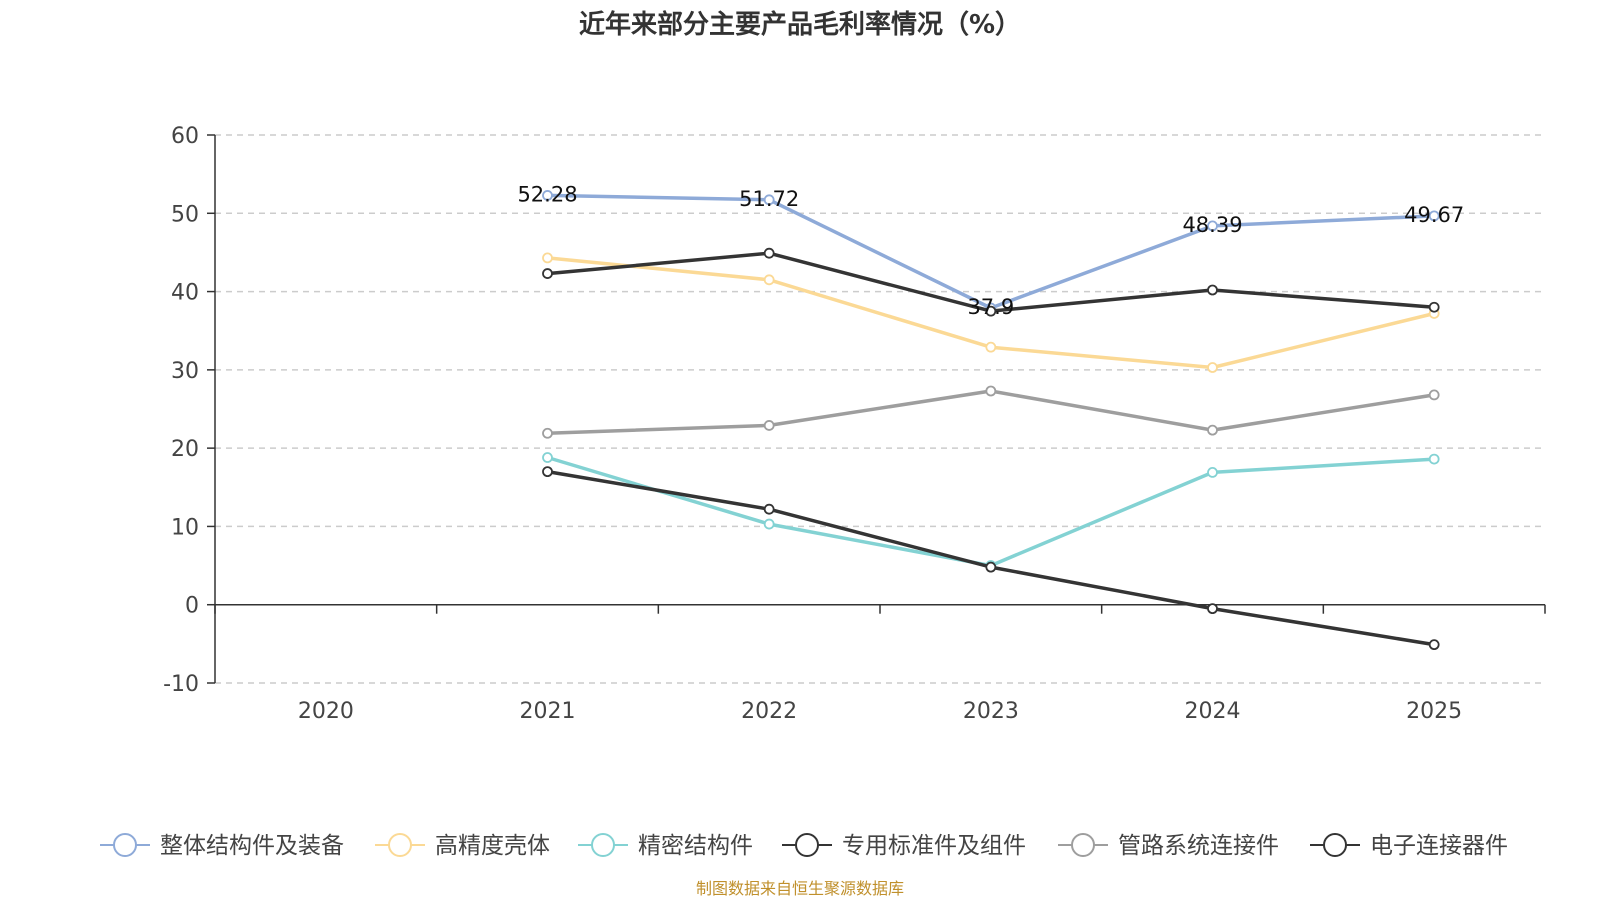  I want to click on y-tick-label: 20, so click(185, 449).